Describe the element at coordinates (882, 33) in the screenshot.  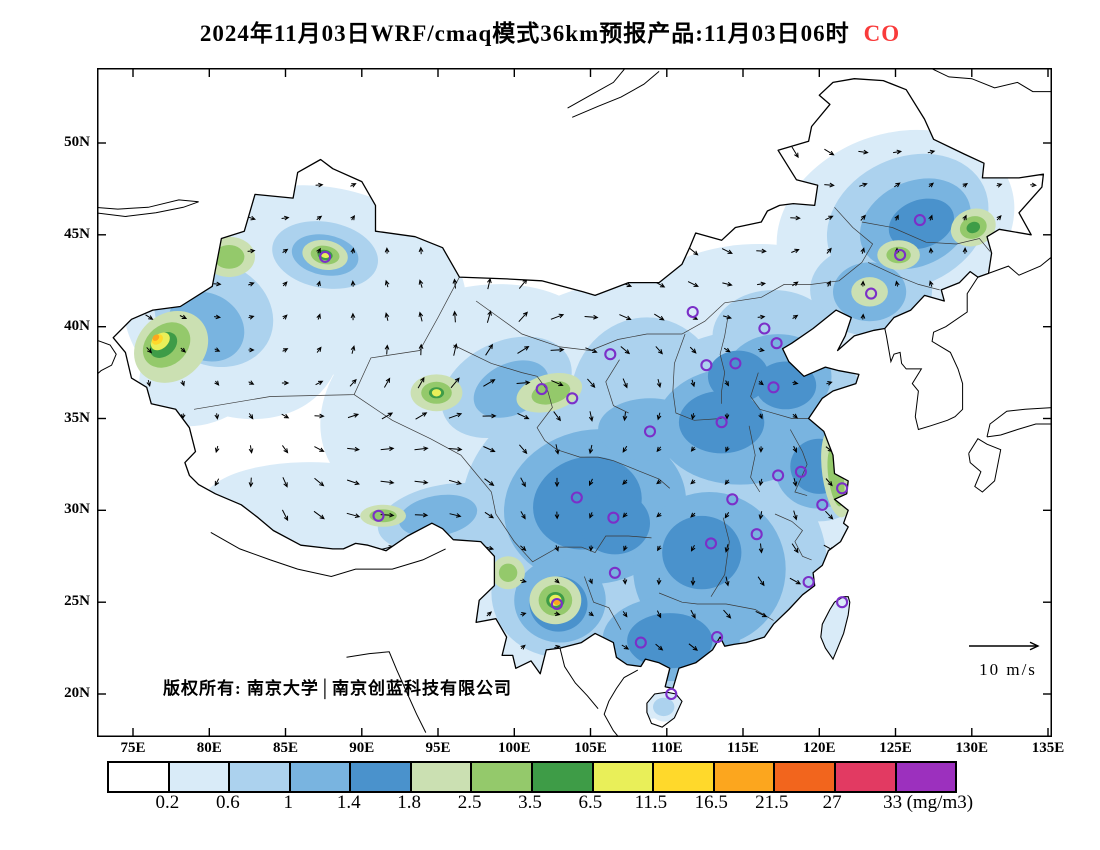
I see `title-pollutant: CO` at that location.